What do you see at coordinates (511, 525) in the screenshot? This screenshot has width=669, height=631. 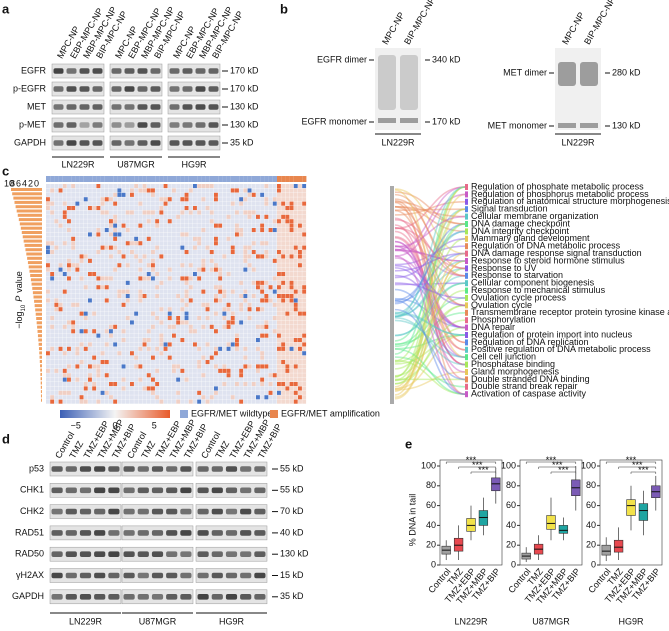 I see `y-tick-label: 40` at bounding box center [511, 525].